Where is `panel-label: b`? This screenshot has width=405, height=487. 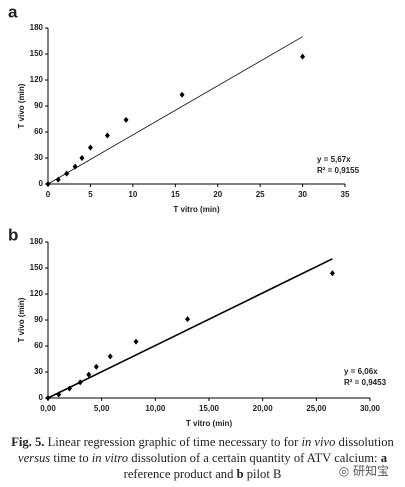 panel-label: b is located at coordinates (13, 234).